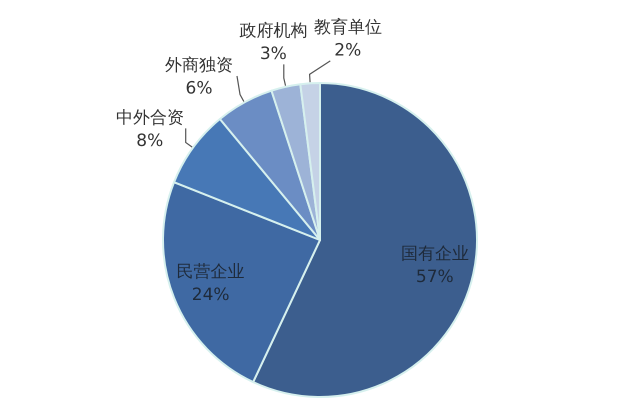 Image resolution: width=640 pixels, height=409 pixels. Describe the element at coordinates (435, 277) in the screenshot. I see `data-label: 57%` at that location.